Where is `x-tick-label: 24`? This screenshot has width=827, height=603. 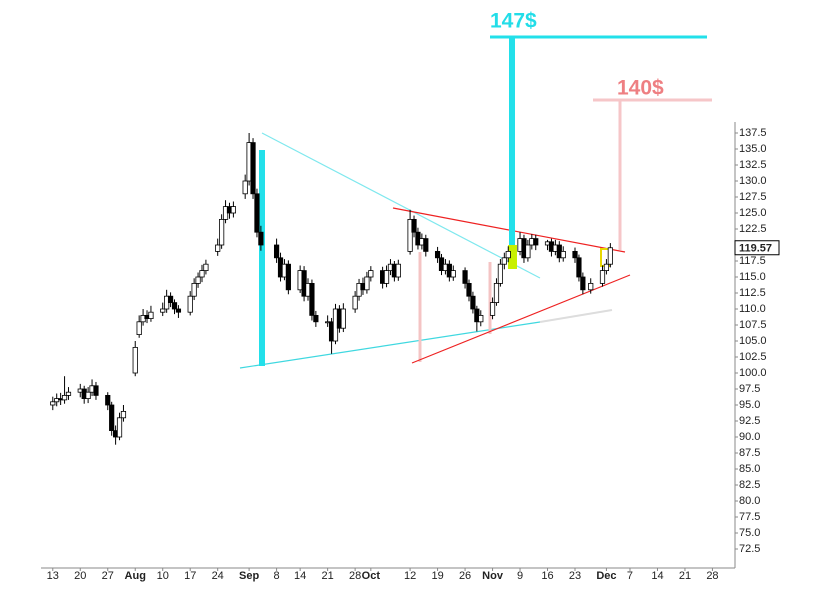
x-tick-label: 24 is located at coordinates (218, 576).